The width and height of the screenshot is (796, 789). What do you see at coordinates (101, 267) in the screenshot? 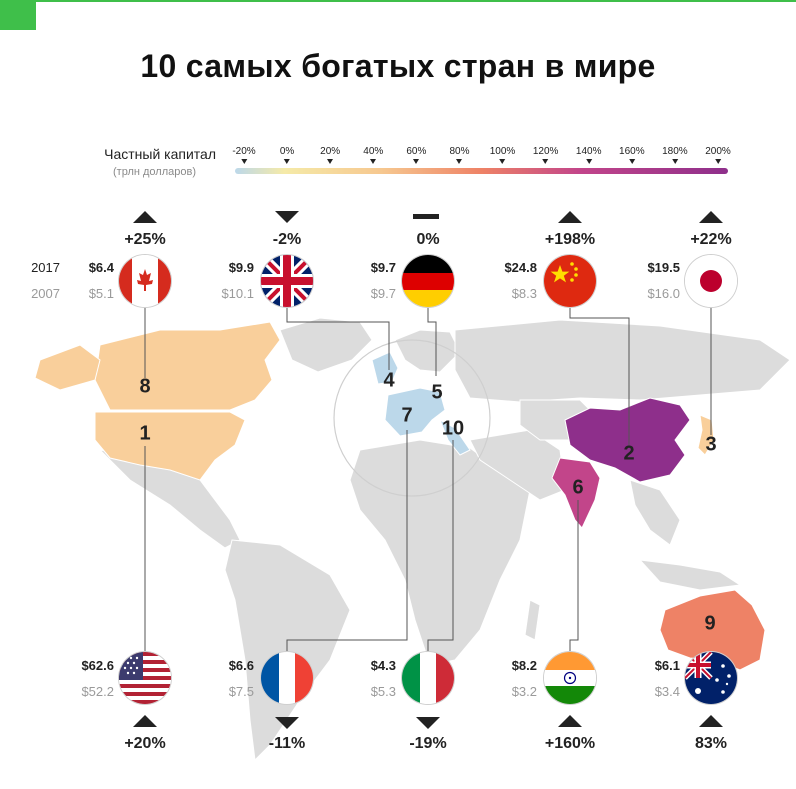
I see `canada-value-2017: $6.4` at bounding box center [101, 267].